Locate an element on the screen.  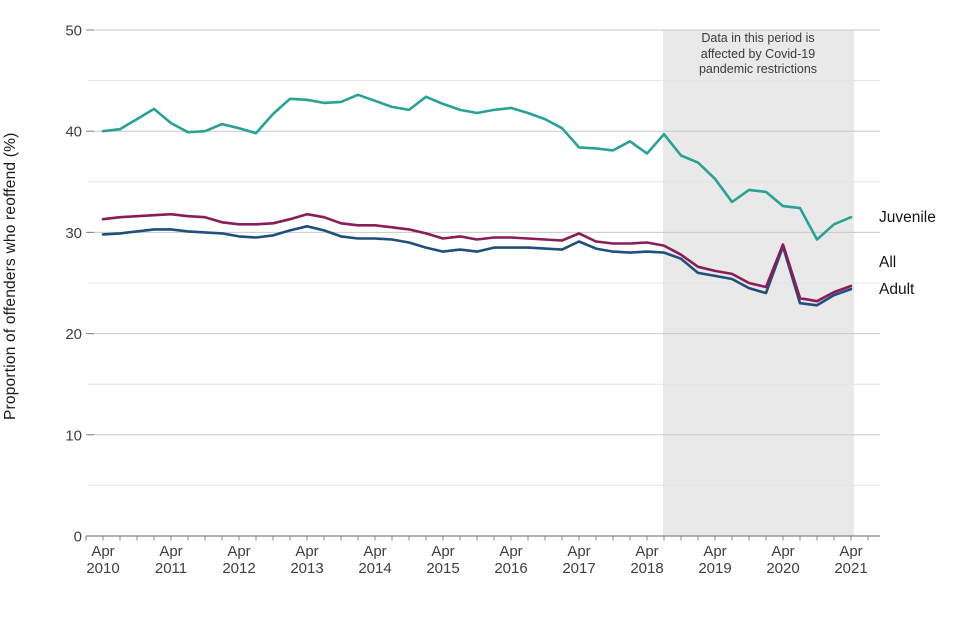
x-tick-label-year: 2019 is located at coordinates (714, 568).